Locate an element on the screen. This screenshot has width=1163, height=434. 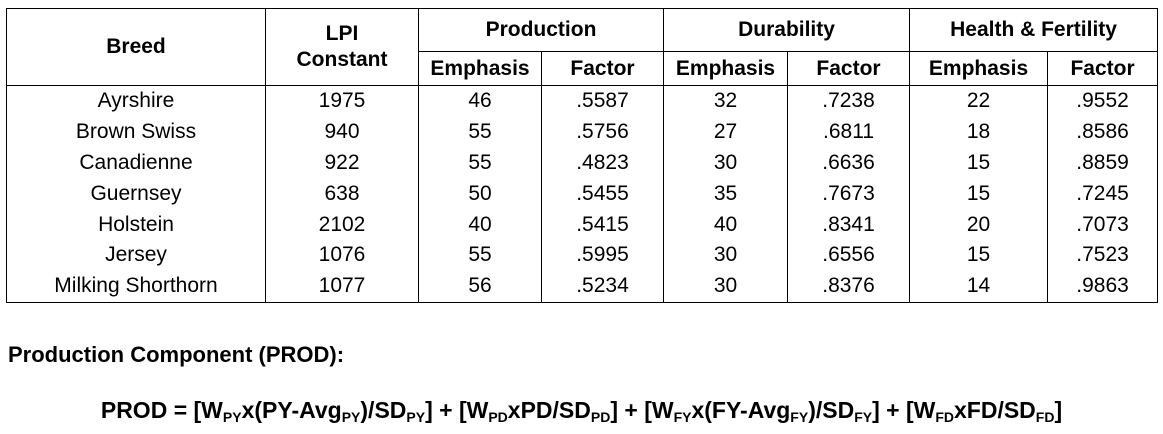
formula-text: xPD/SD is located at coordinates (549, 410).